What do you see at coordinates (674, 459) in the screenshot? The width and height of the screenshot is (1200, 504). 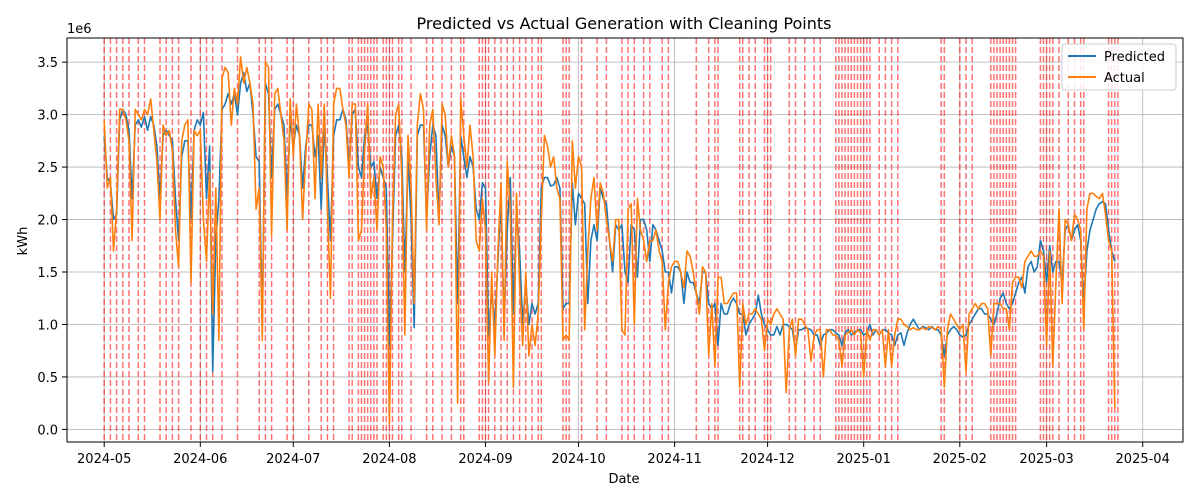 I see `x-tick-label: 2024-11` at bounding box center [674, 459].